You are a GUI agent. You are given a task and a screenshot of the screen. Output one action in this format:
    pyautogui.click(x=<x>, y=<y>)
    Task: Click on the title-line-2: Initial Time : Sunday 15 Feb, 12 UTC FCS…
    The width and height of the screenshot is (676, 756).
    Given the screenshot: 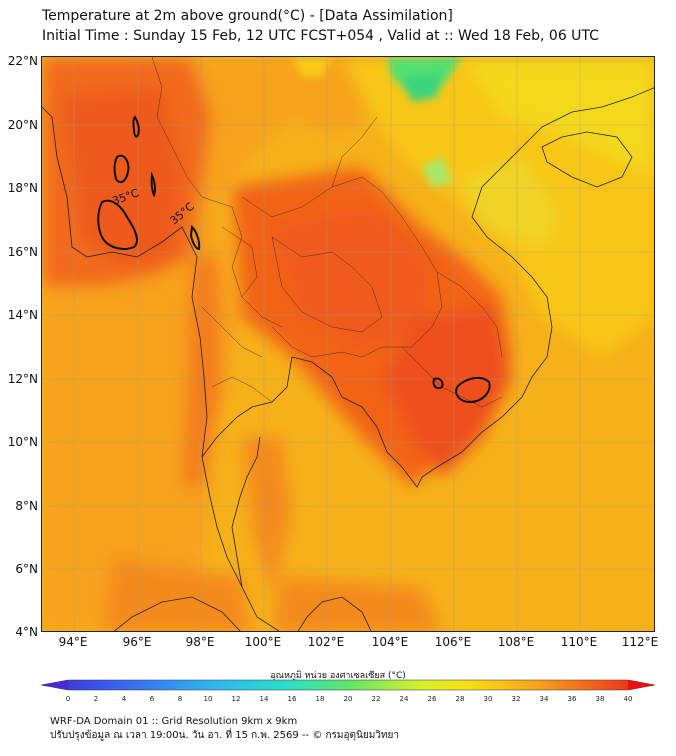 What is the action you would take?
    pyautogui.click(x=320, y=36)
    